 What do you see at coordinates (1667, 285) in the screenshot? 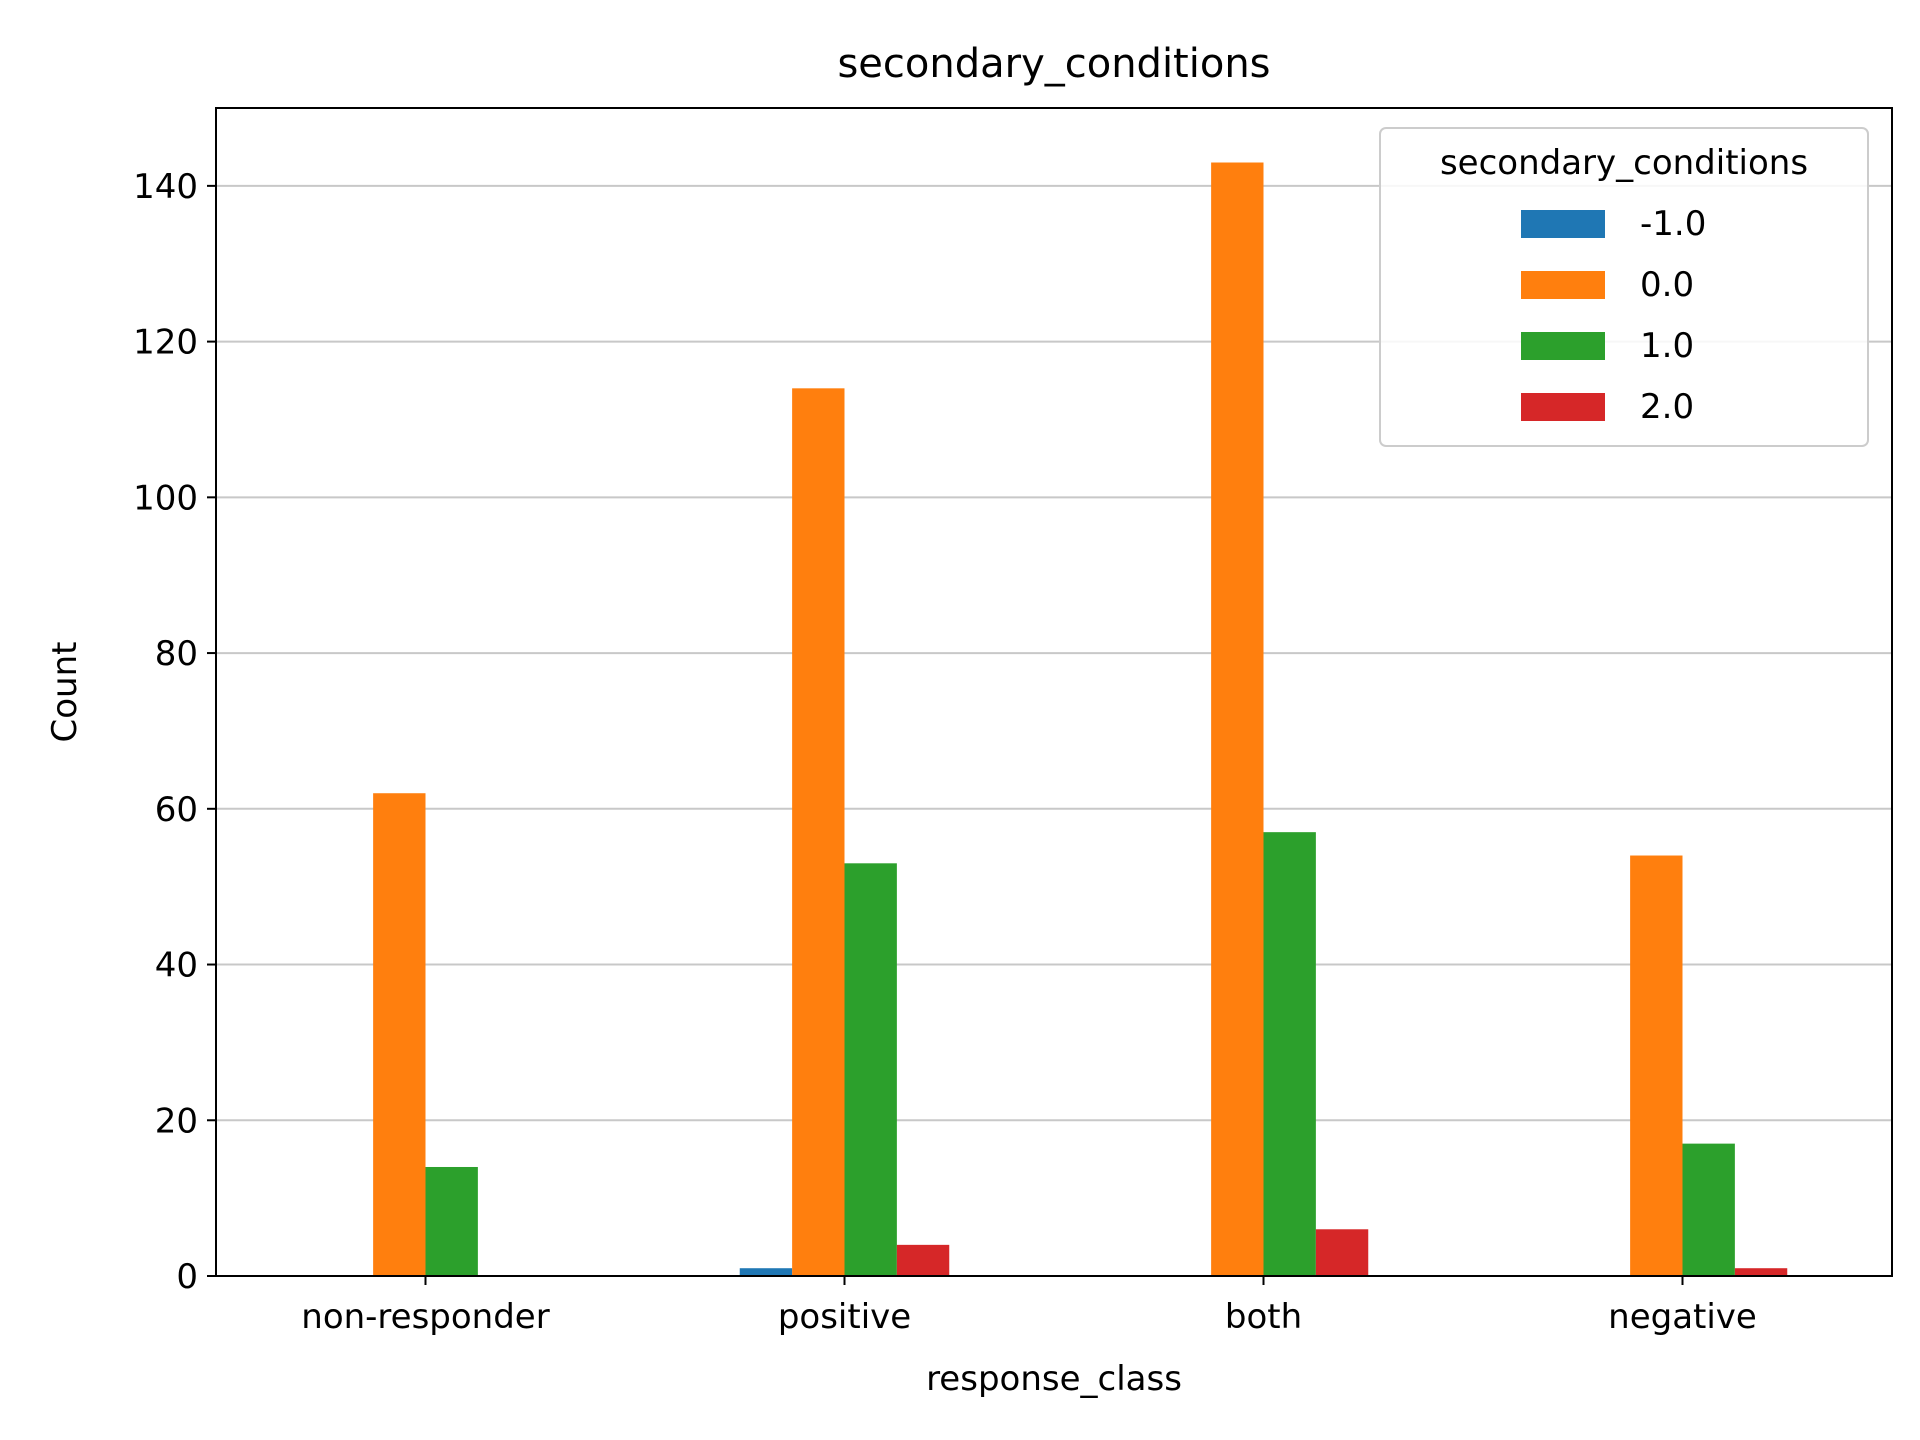
I see `legend-label: 0.0` at bounding box center [1667, 285].